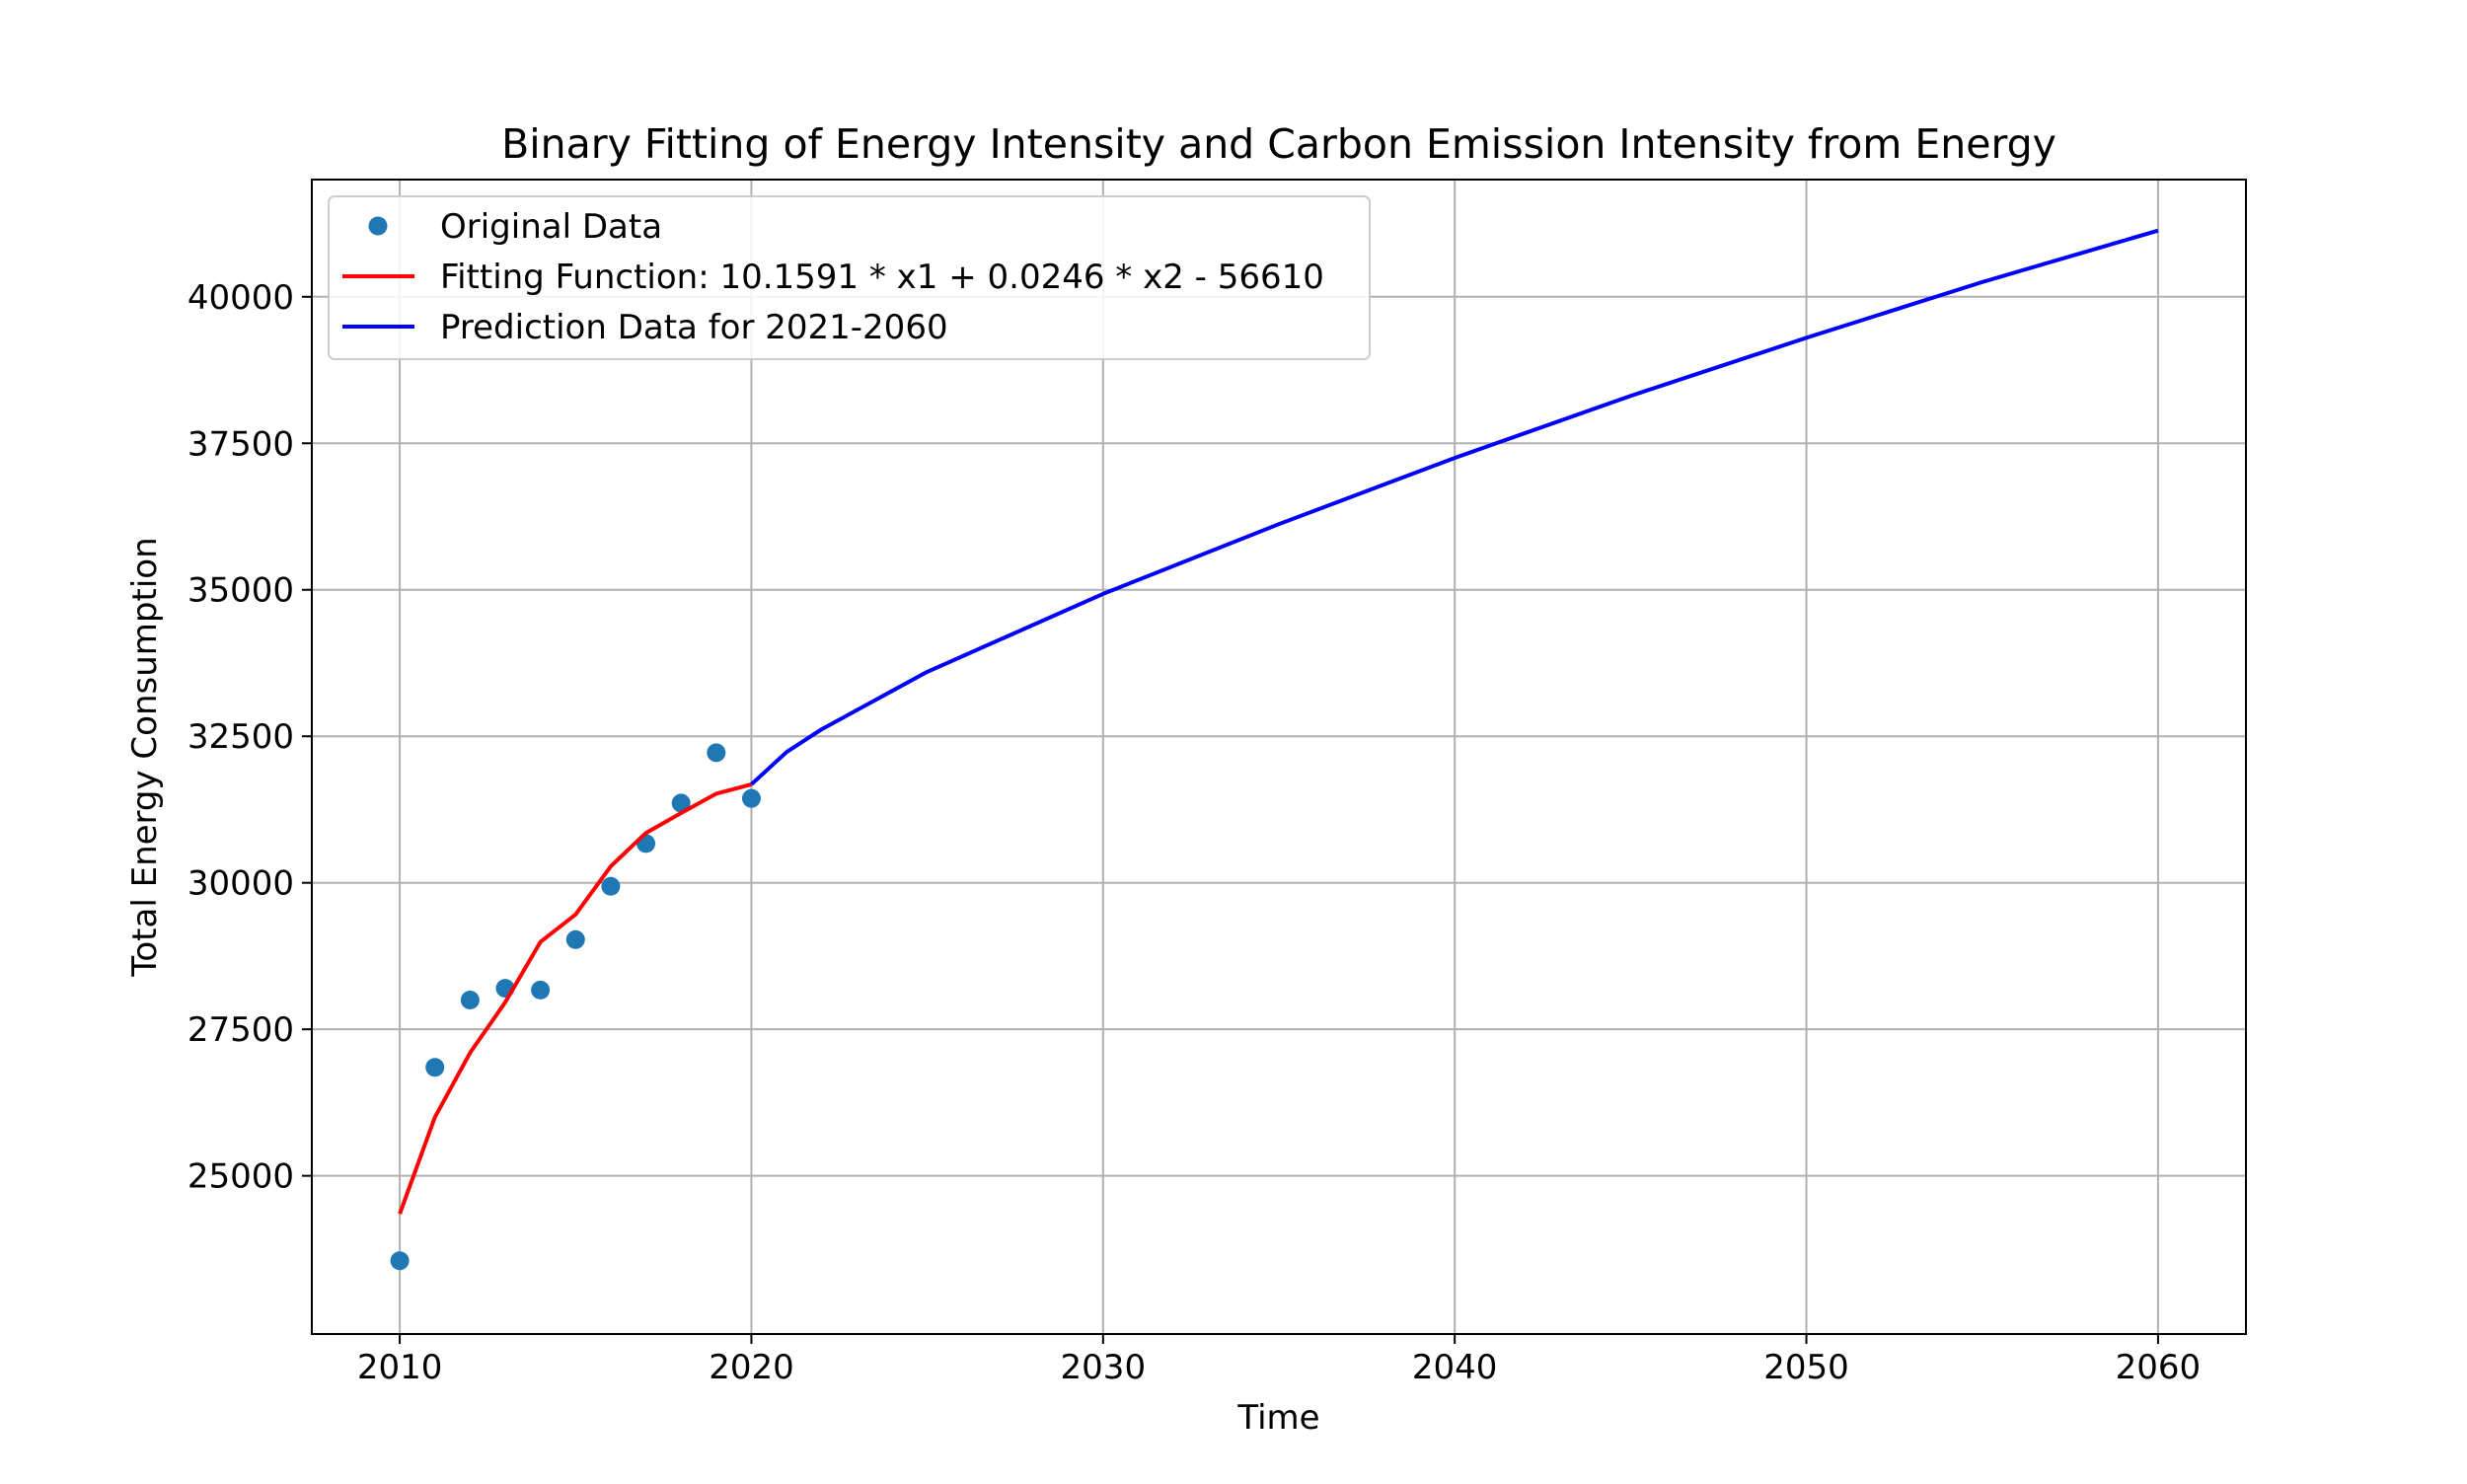  I want to click on y-tick-label: 25000, so click(240, 1177).